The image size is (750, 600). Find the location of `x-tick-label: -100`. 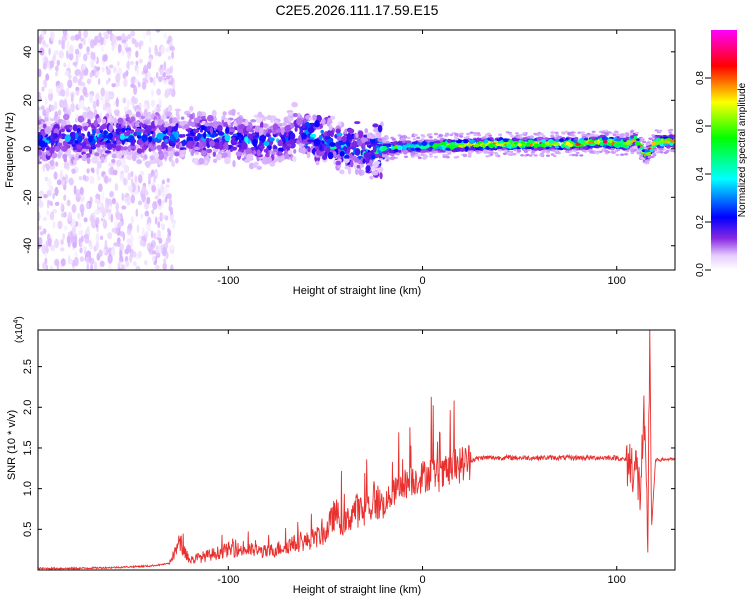

x-tick-label: -100 is located at coordinates (228, 580).